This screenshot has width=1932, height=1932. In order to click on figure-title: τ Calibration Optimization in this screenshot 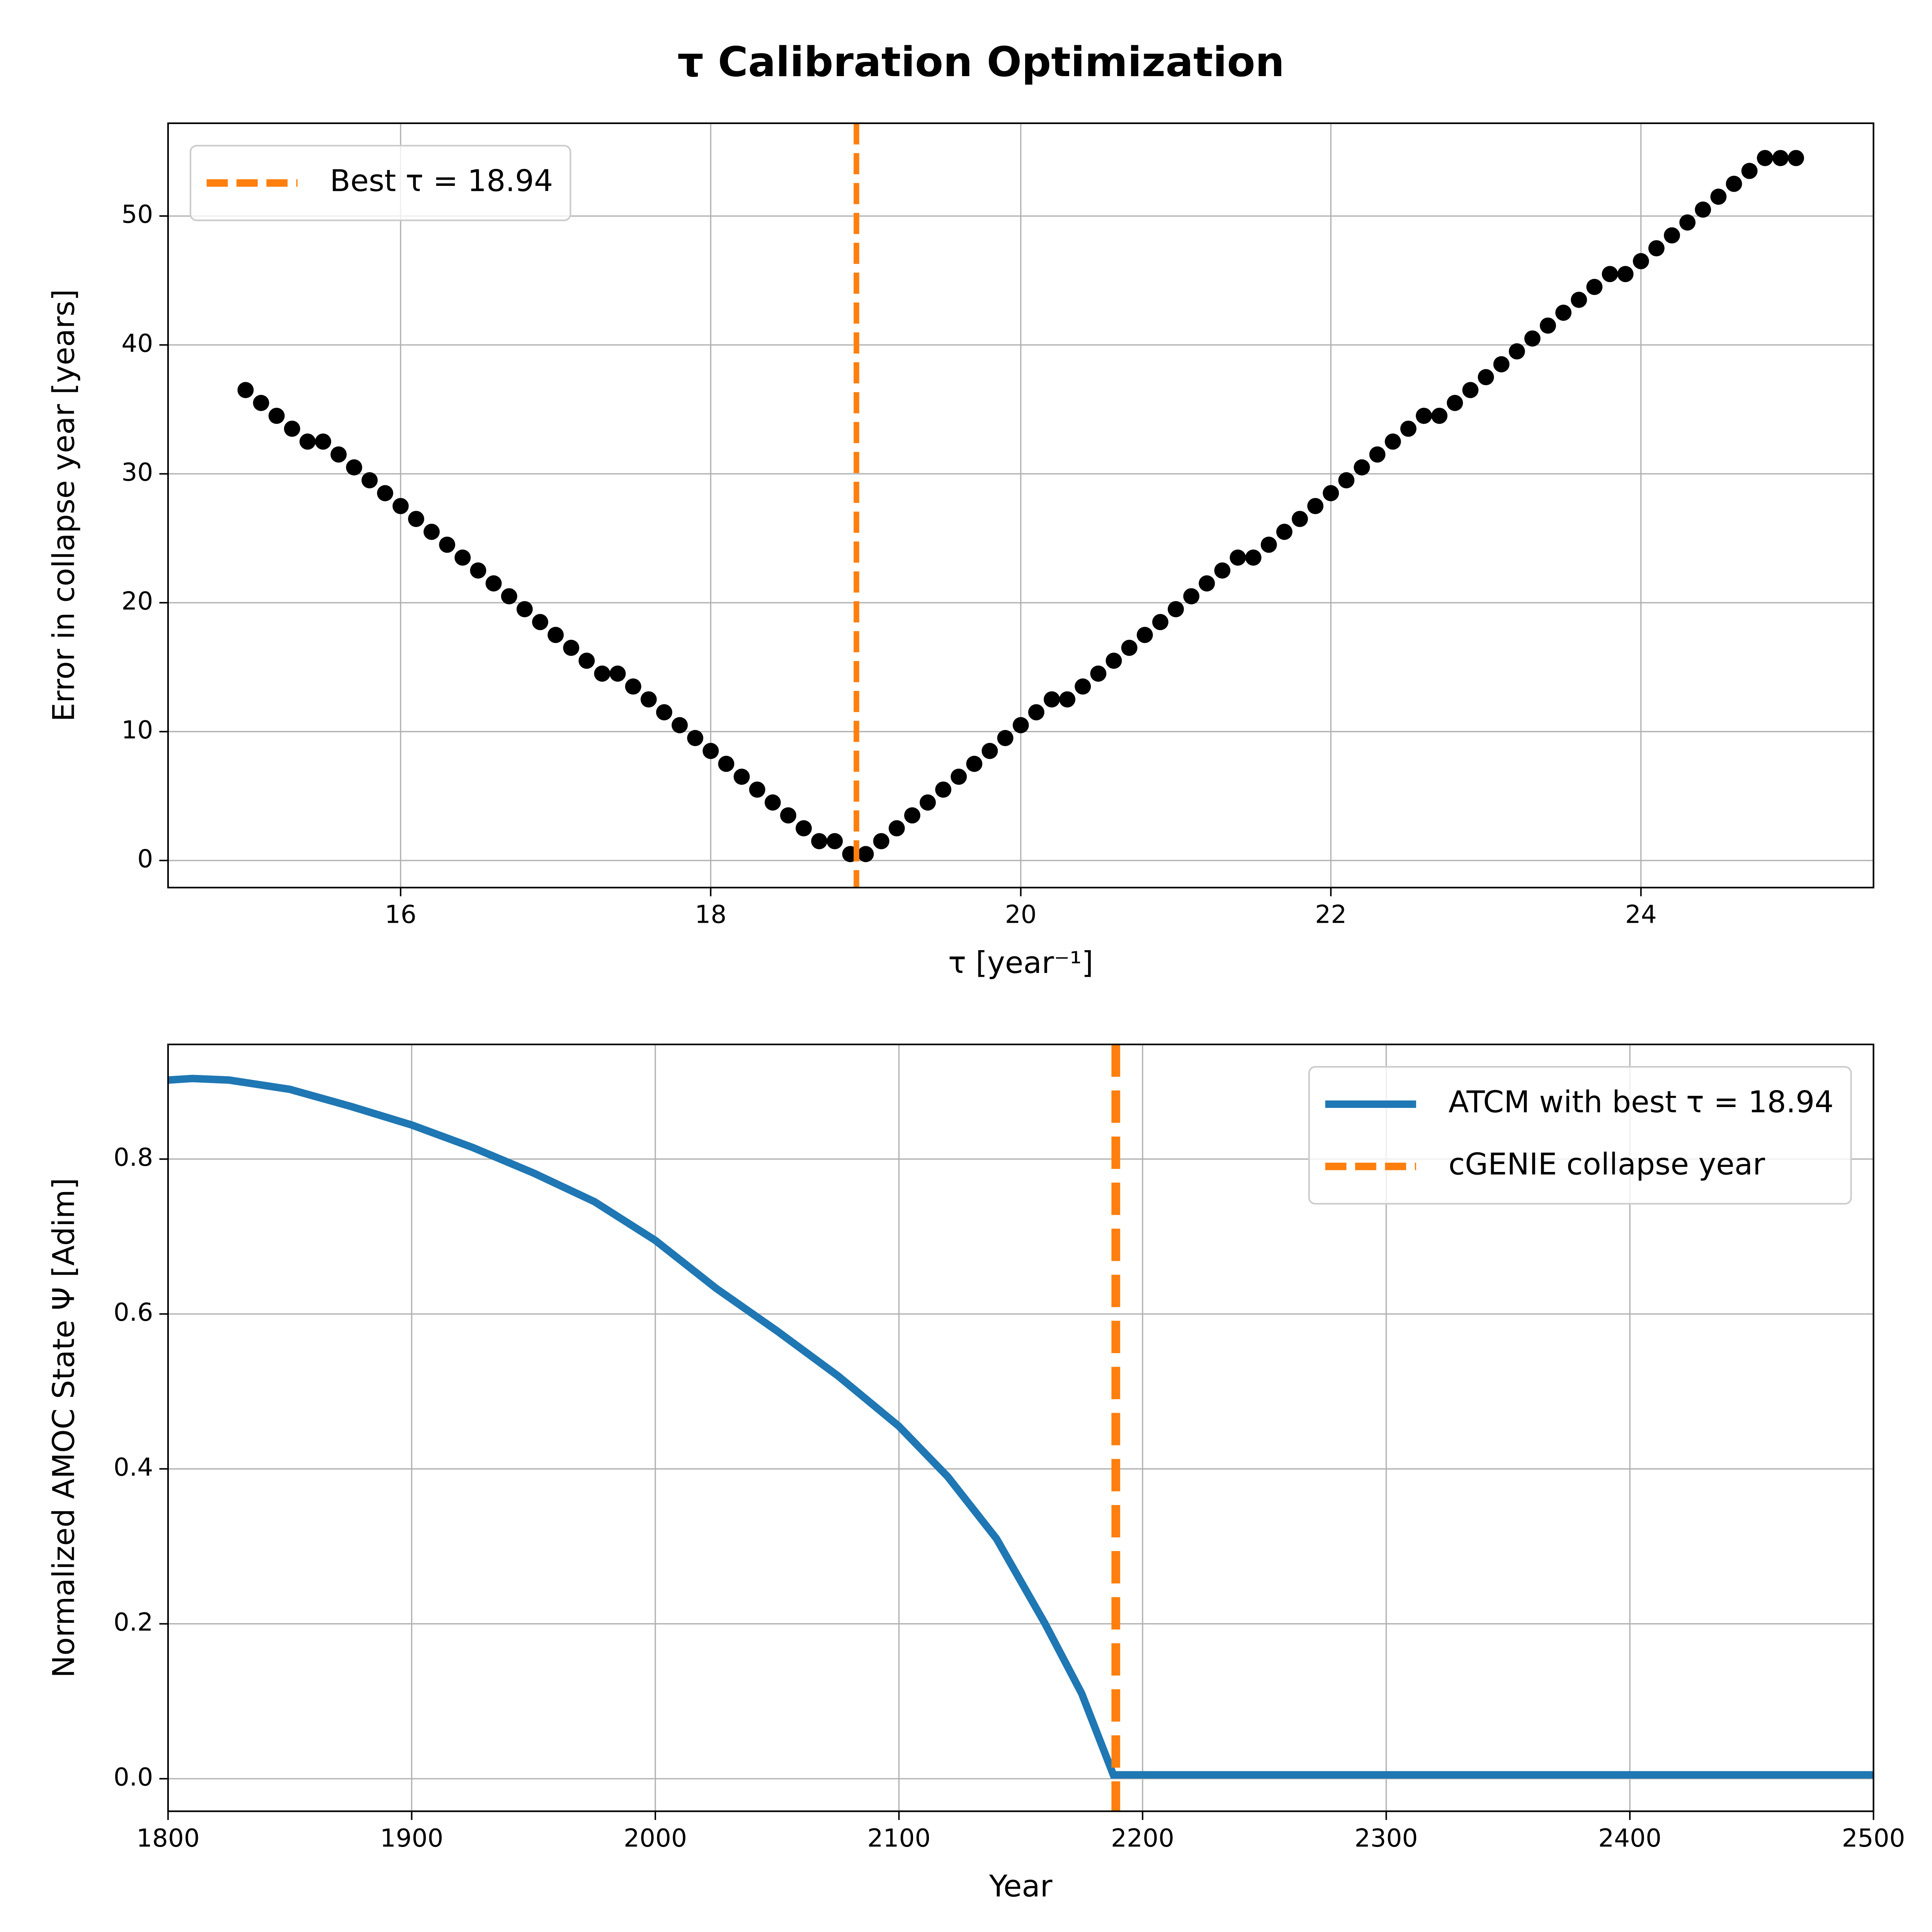, I will do `click(981, 62)`.